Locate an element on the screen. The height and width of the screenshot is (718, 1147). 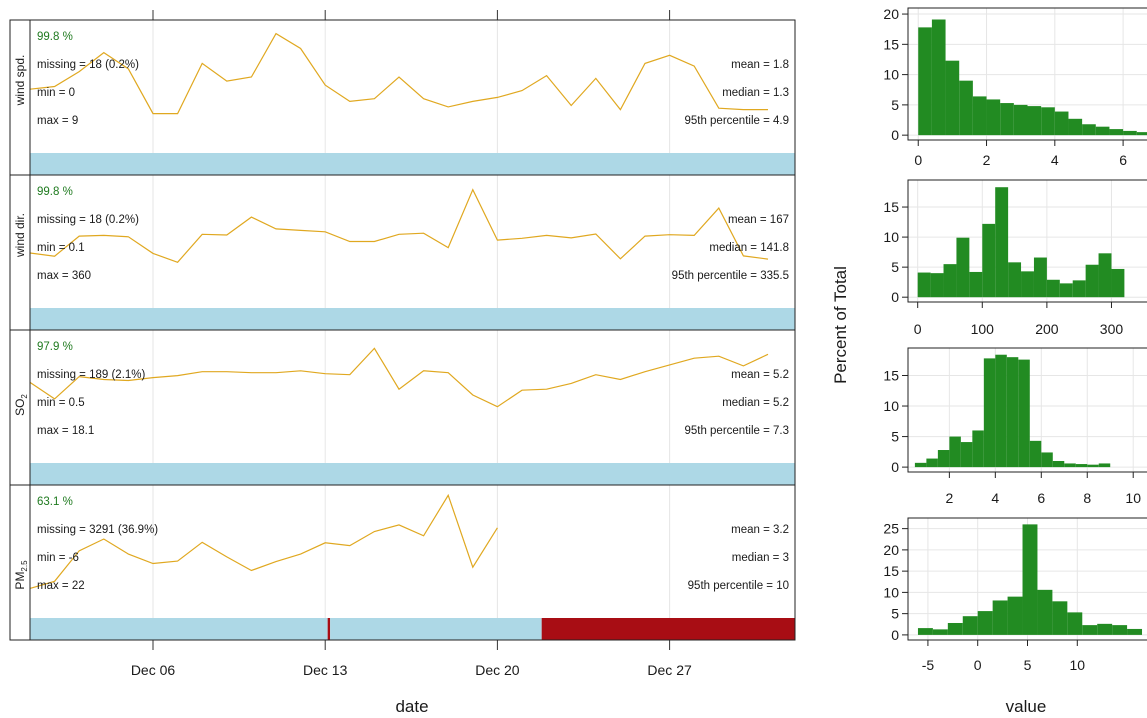
min-value: min = 0 is located at coordinates (56, 93).